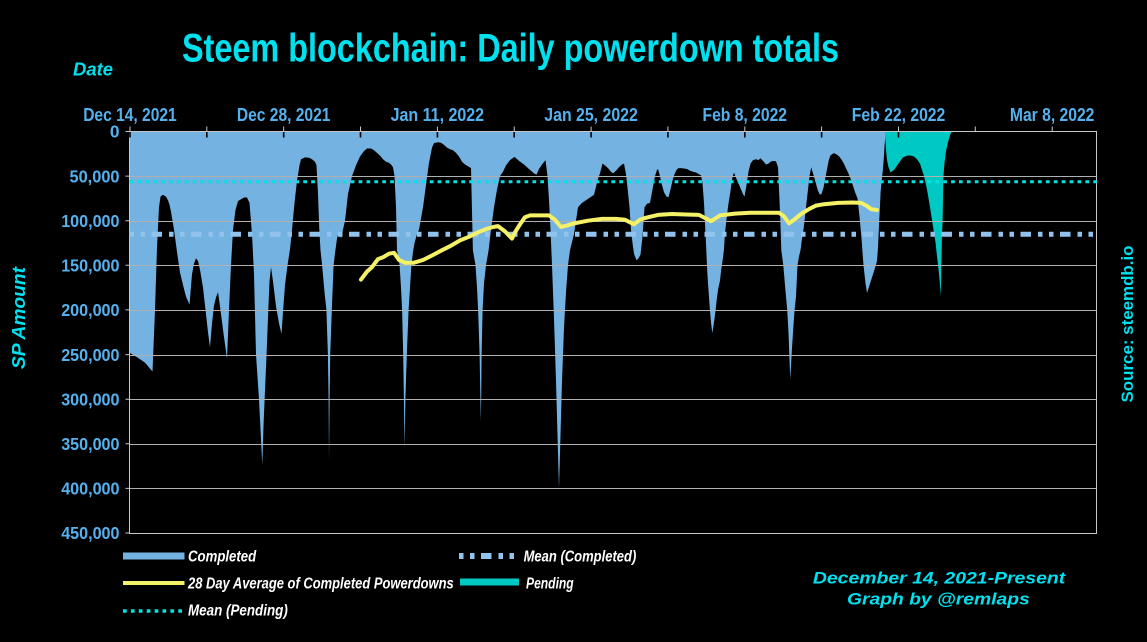 This screenshot has width=1147, height=642. What do you see at coordinates (238, 611) in the screenshot?
I see `svg-text: Mean (Pending)` at bounding box center [238, 611].